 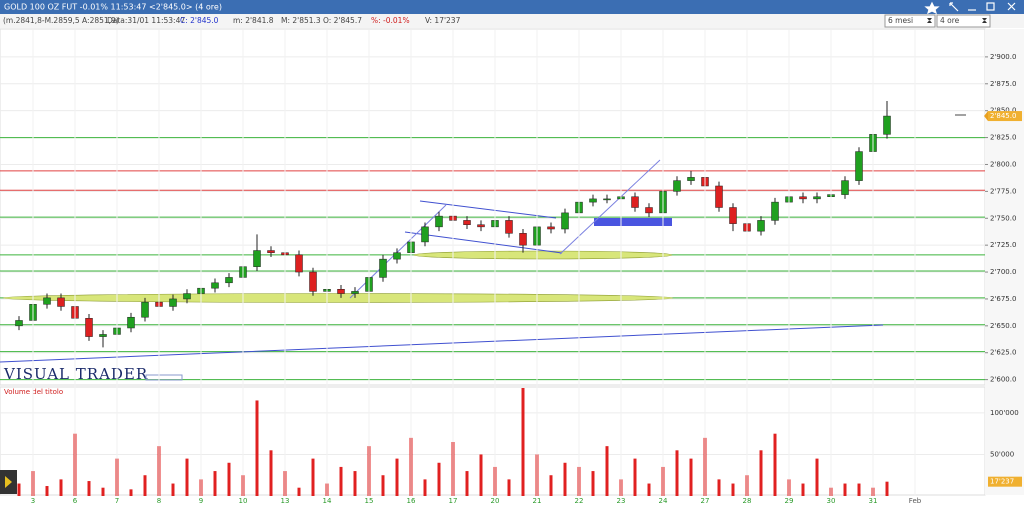 What do you see at coordinates (1004, 262) in the screenshot?
I see `price-axis-panel` at bounding box center [1004, 262].